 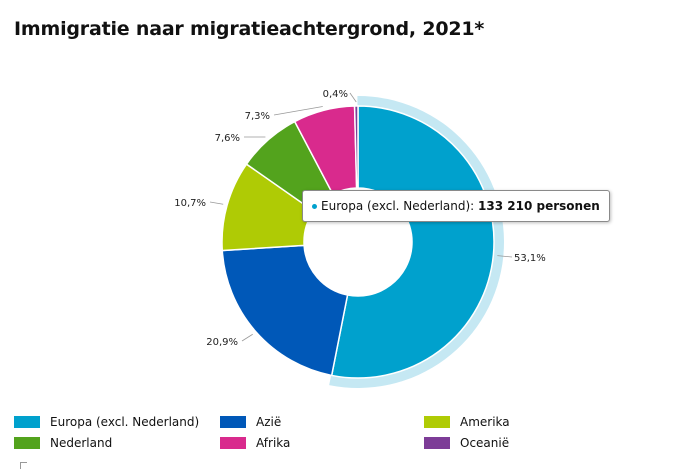 I want to click on tooltip-color-dot, so click(x=314, y=206).